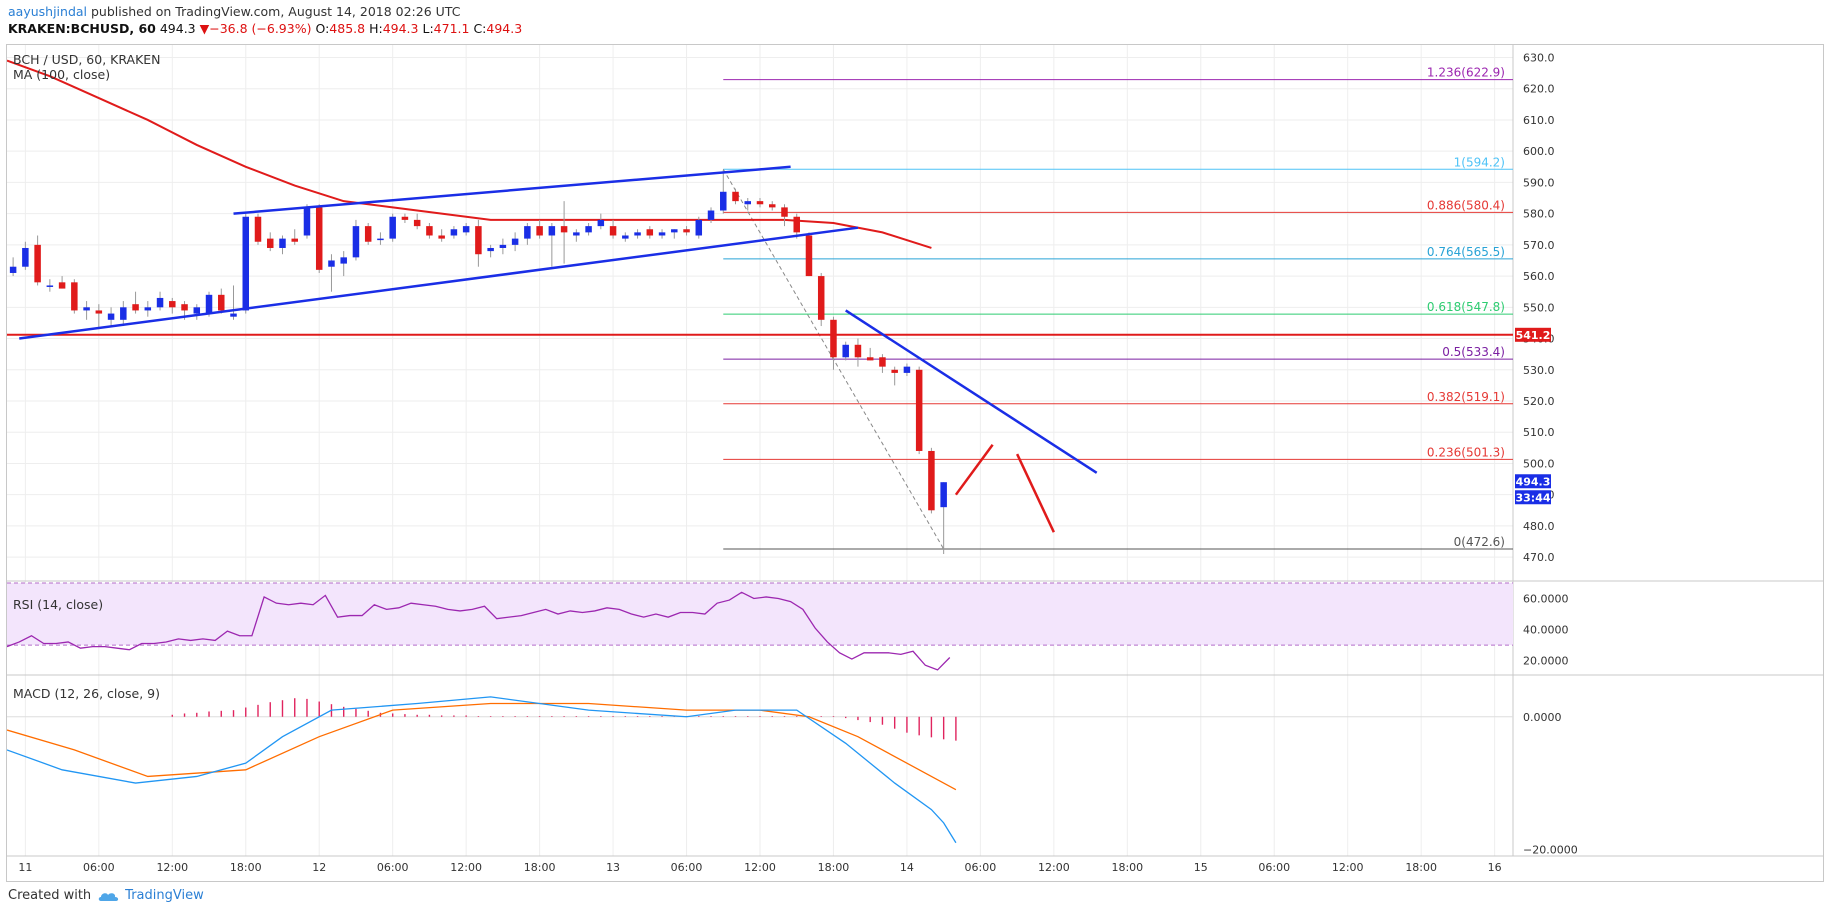 Image resolution: width=1828 pixels, height=914 pixels. I want to click on price-tick-label: 510.0, so click(1539, 432).